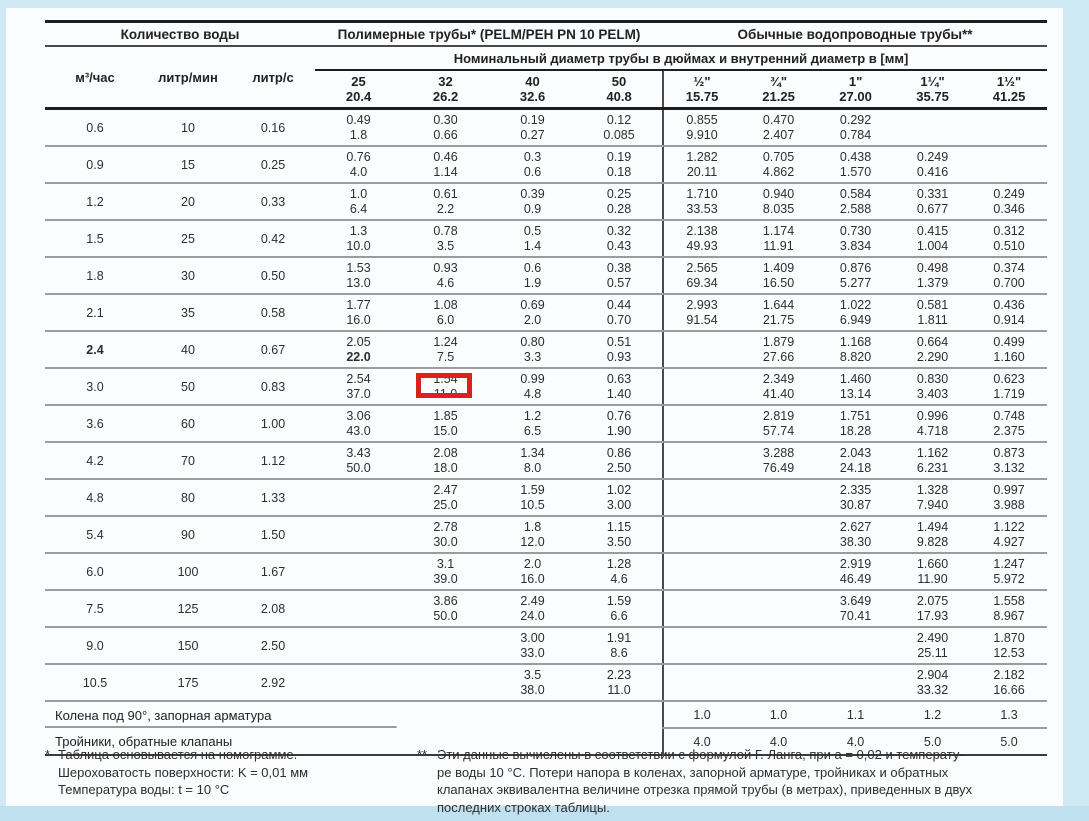 This screenshot has height=821, width=1089. I want to click on pipe-cell: 3.288 76.49, so click(779, 461).